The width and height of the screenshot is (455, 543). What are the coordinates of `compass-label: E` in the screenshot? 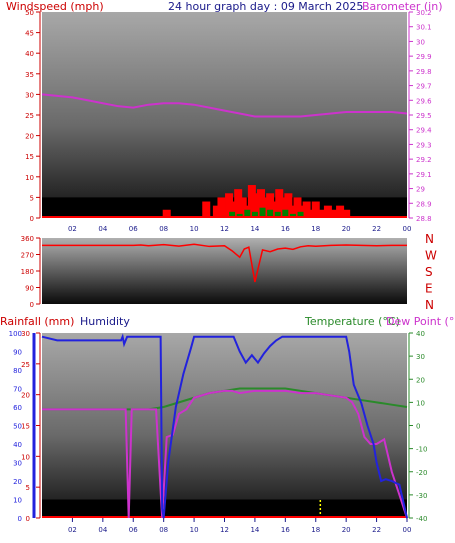 It's located at (429, 289).